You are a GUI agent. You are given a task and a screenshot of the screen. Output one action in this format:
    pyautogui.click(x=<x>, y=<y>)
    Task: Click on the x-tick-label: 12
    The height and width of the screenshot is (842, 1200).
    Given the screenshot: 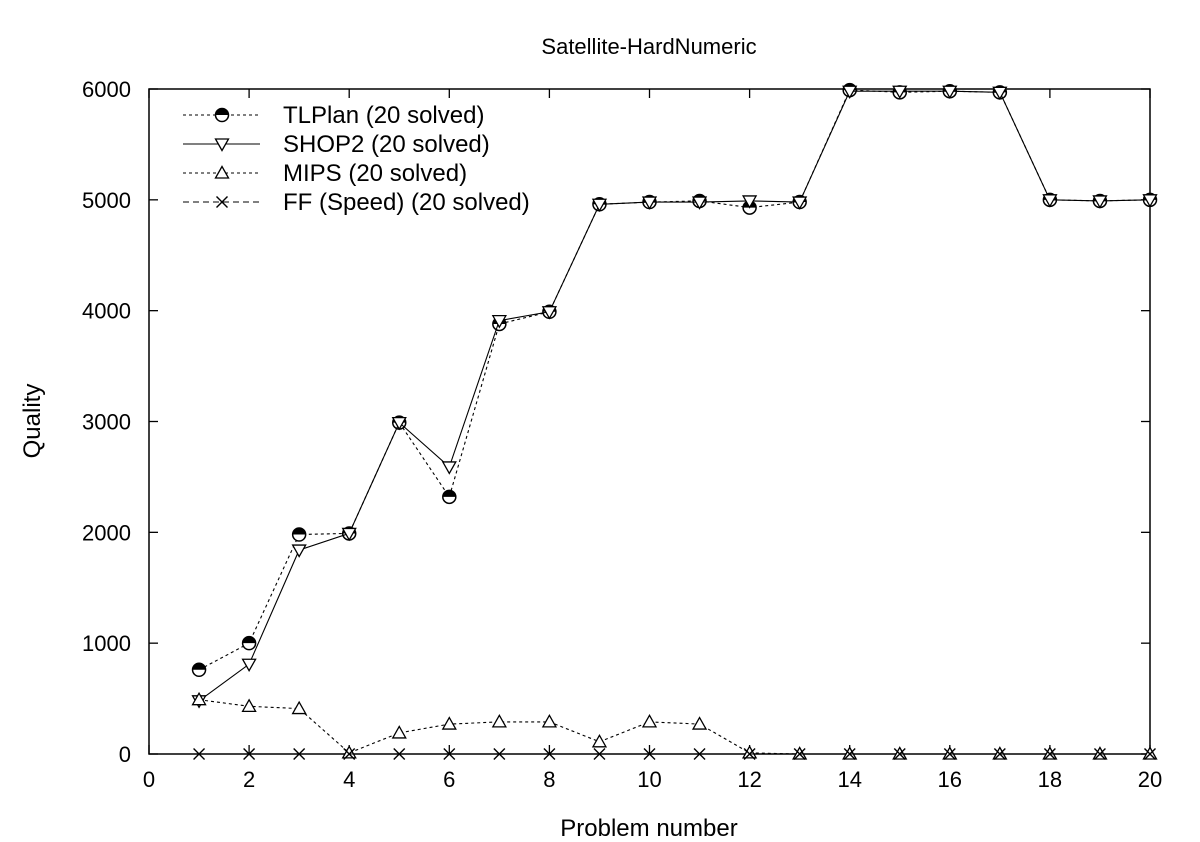 What is the action you would take?
    pyautogui.click(x=749, y=779)
    